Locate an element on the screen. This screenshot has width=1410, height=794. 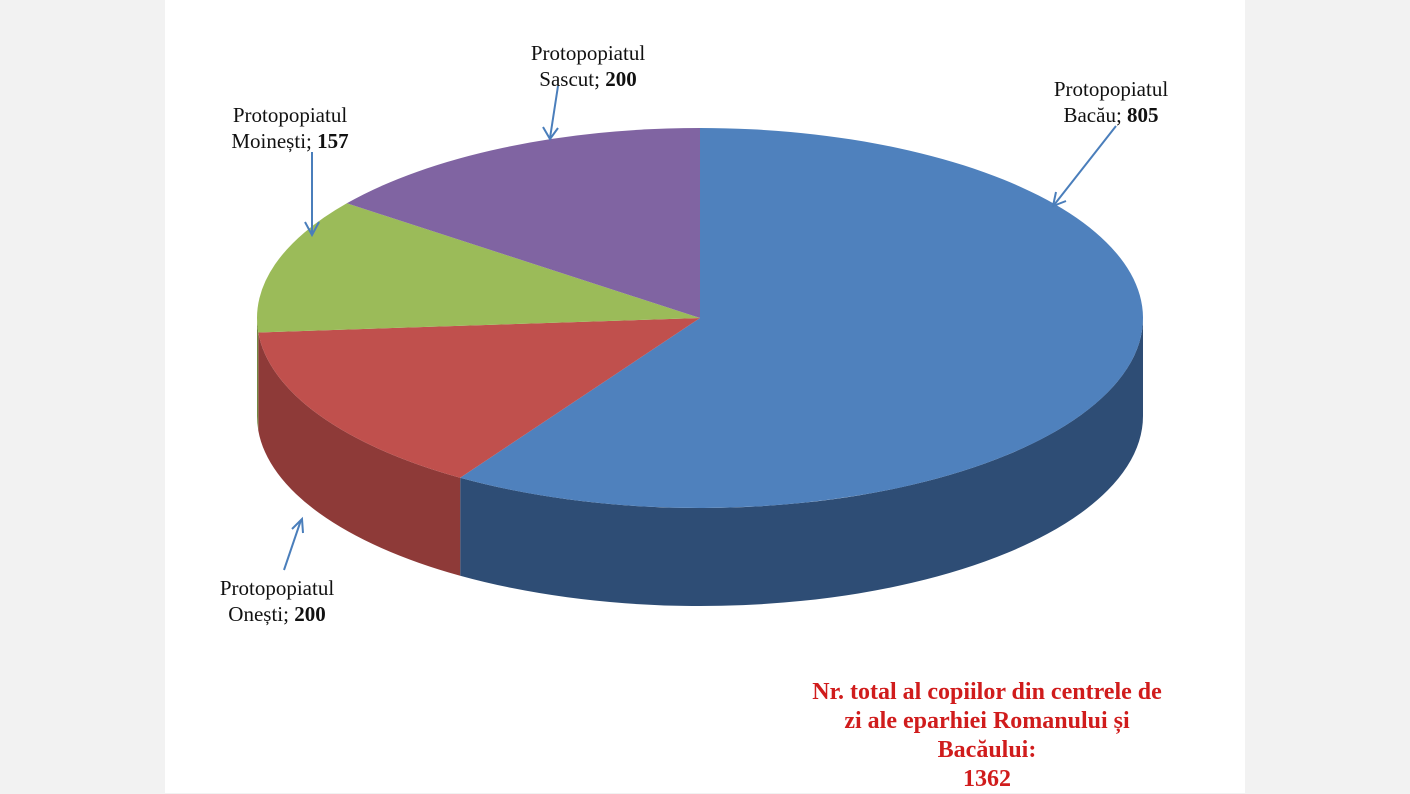
label-value: 157 is located at coordinates (333, 141).